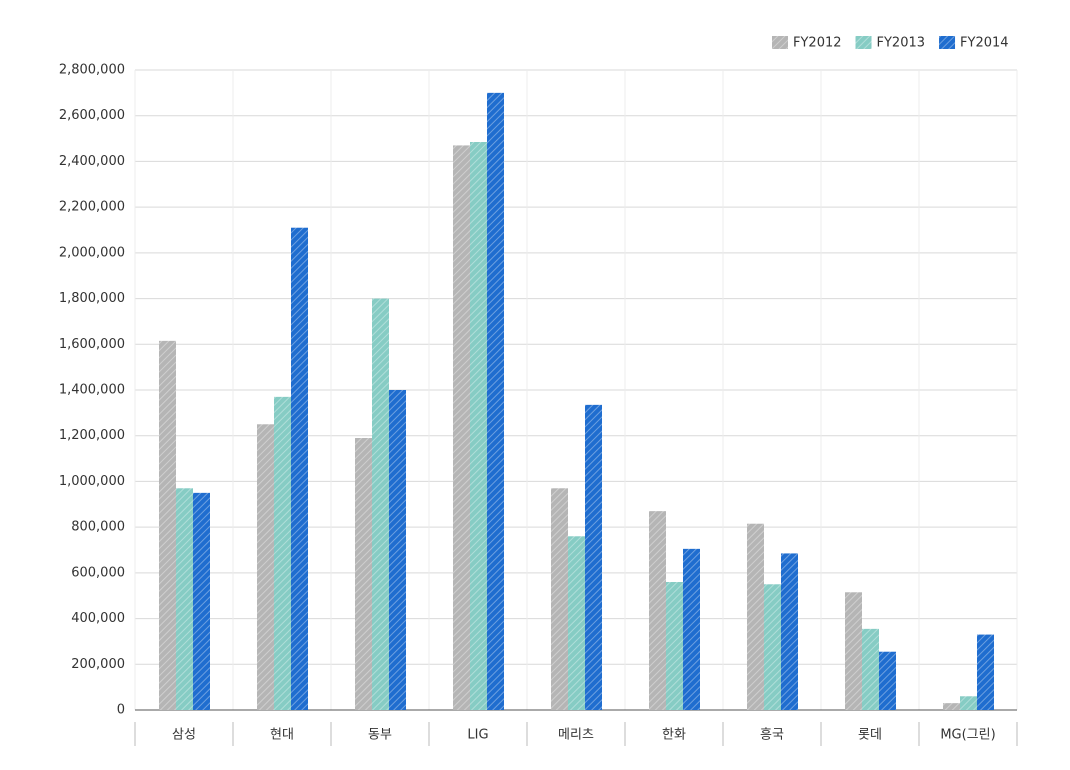 This screenshot has height=770, width=1070. What do you see at coordinates (984, 43) in the screenshot?
I see `legend-label: FY2014` at bounding box center [984, 43].